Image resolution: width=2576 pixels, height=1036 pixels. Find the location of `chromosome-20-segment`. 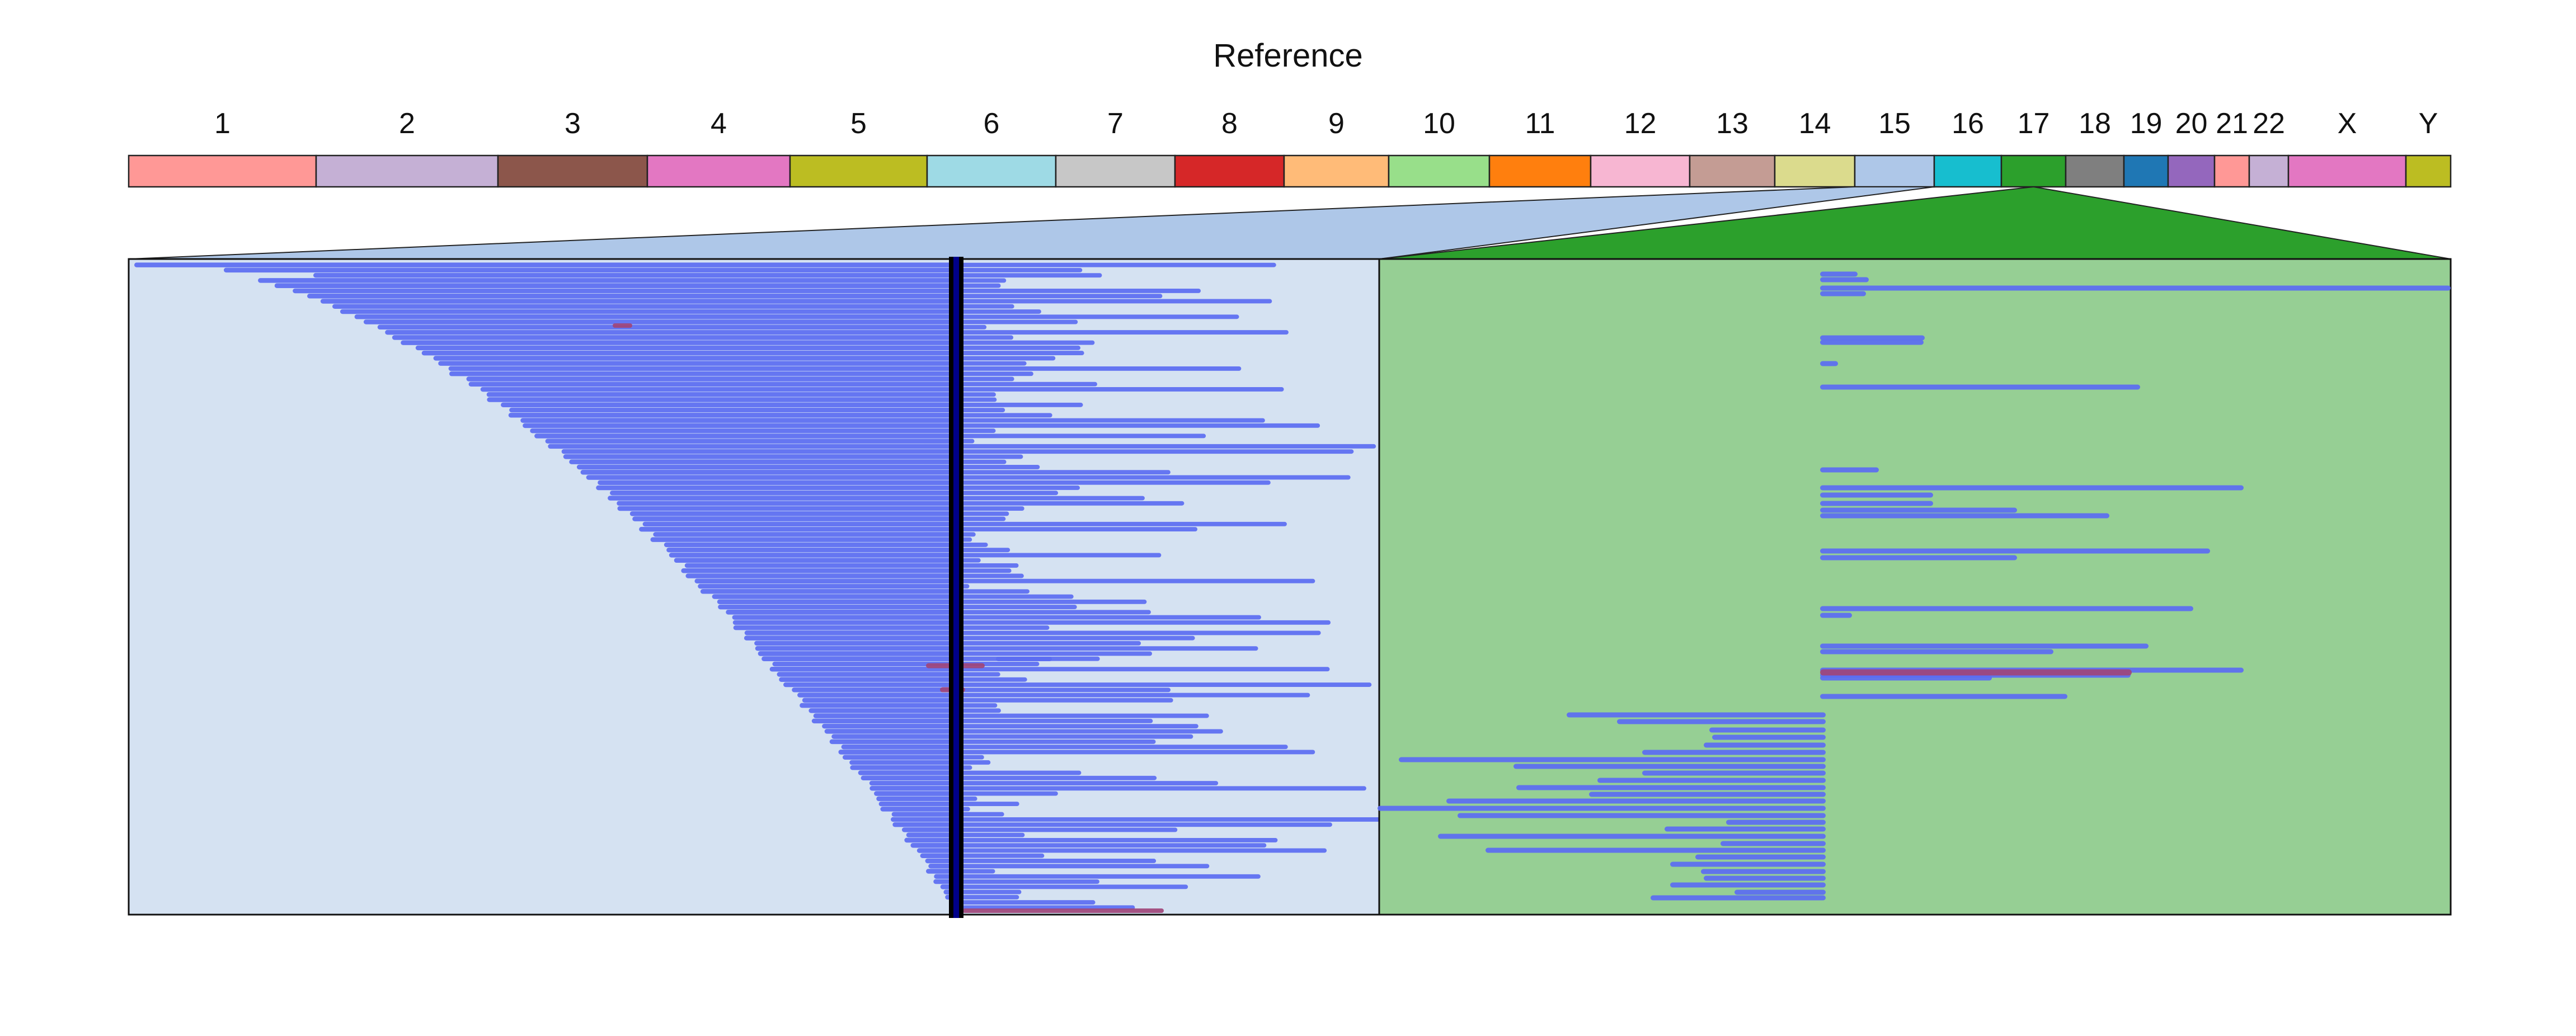

chromosome-20-segment is located at coordinates (2191, 171).